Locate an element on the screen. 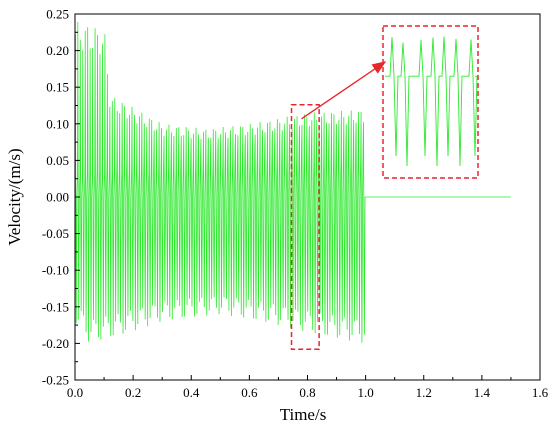 The width and height of the screenshot is (550, 434). x-axis-title: Time/s is located at coordinates (303, 414).